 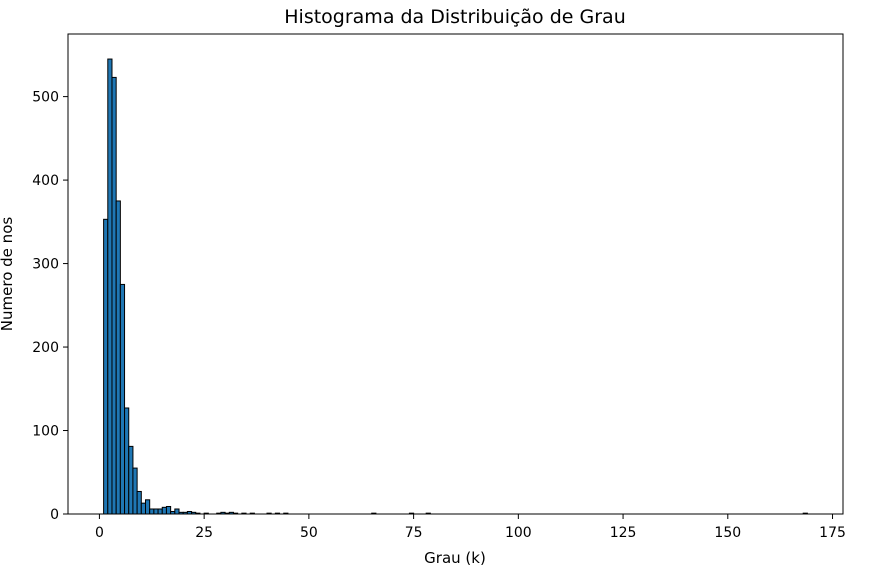 I want to click on y-tick-label: 300, so click(x=45, y=265).